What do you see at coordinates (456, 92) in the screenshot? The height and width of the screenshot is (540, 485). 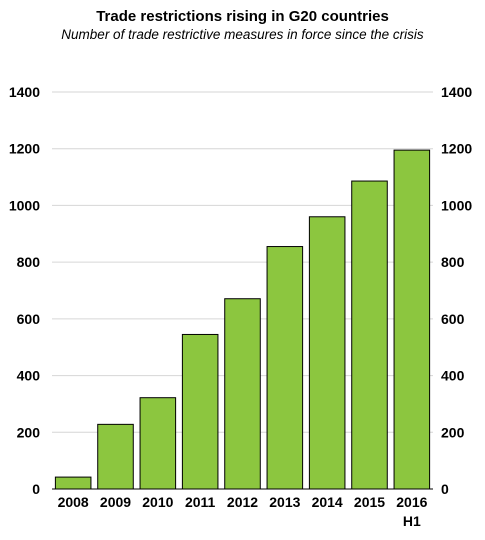 I see `y-tick-label-right: 1400` at bounding box center [456, 92].